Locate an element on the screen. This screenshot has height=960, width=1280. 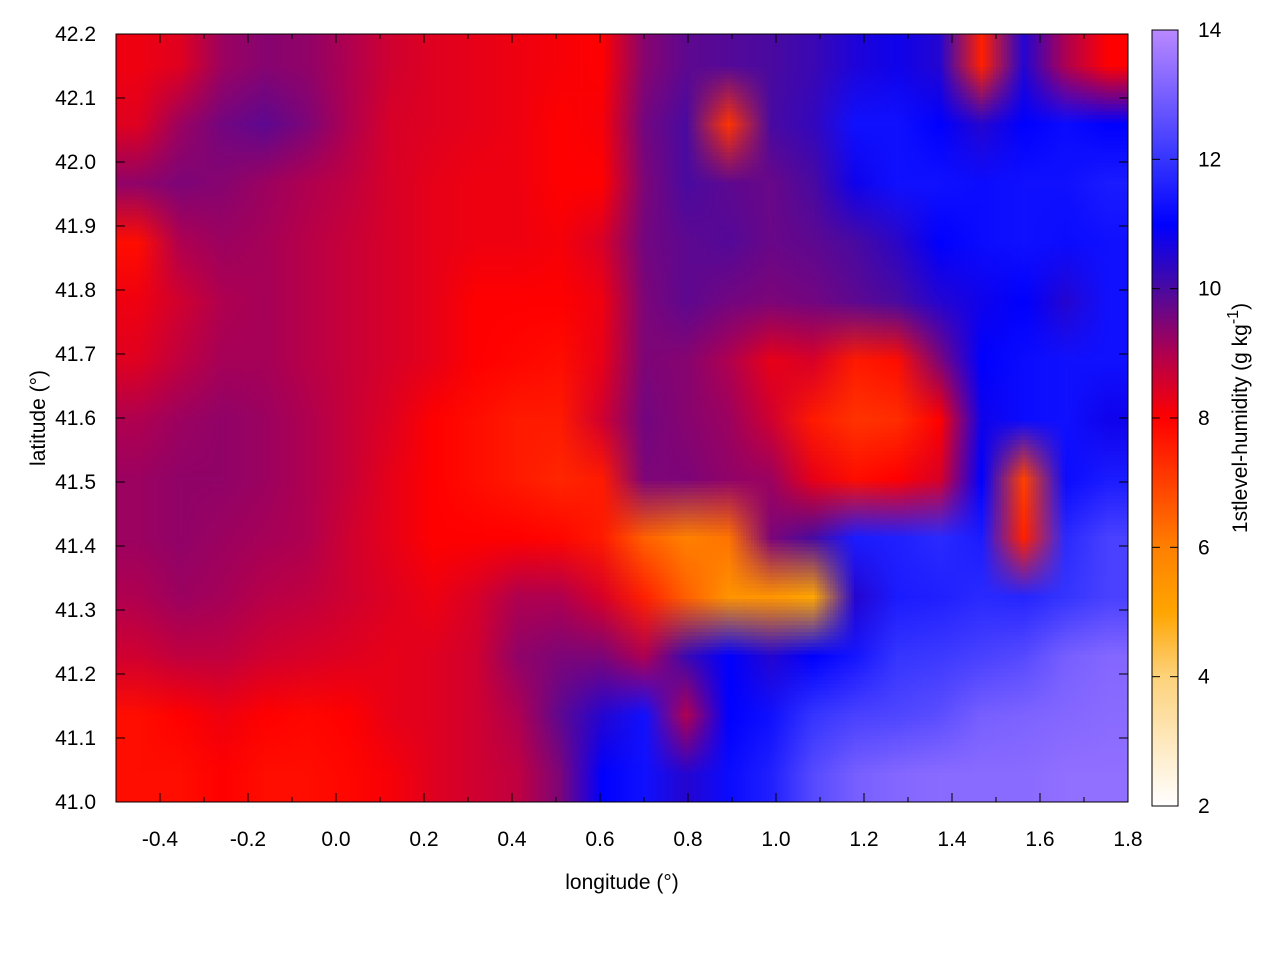
colorbar-tick-label: 4 is located at coordinates (1204, 677).